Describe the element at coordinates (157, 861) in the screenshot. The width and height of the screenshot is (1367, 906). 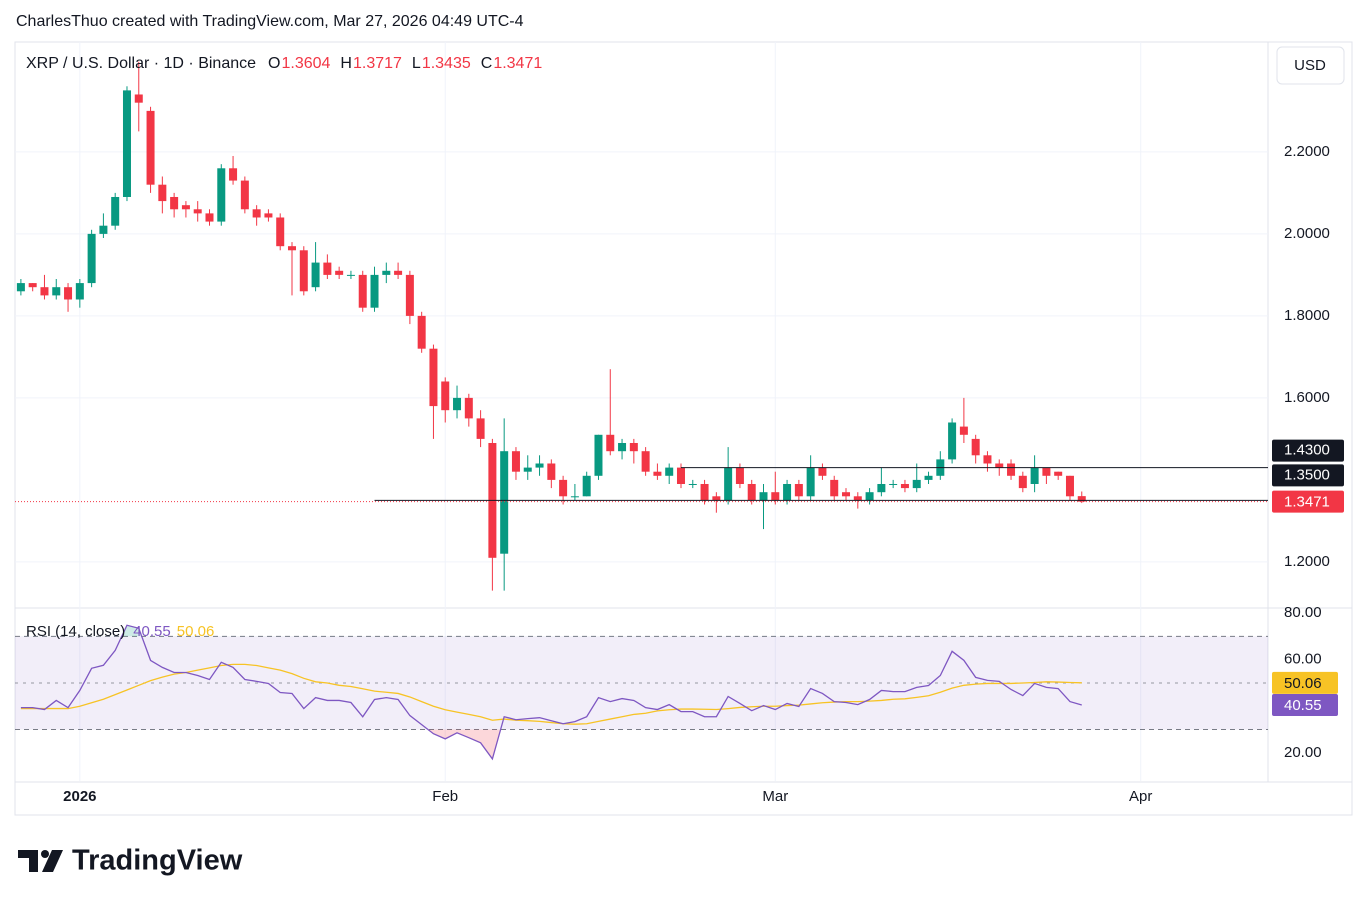
I see `logo-text: TradingView` at that location.